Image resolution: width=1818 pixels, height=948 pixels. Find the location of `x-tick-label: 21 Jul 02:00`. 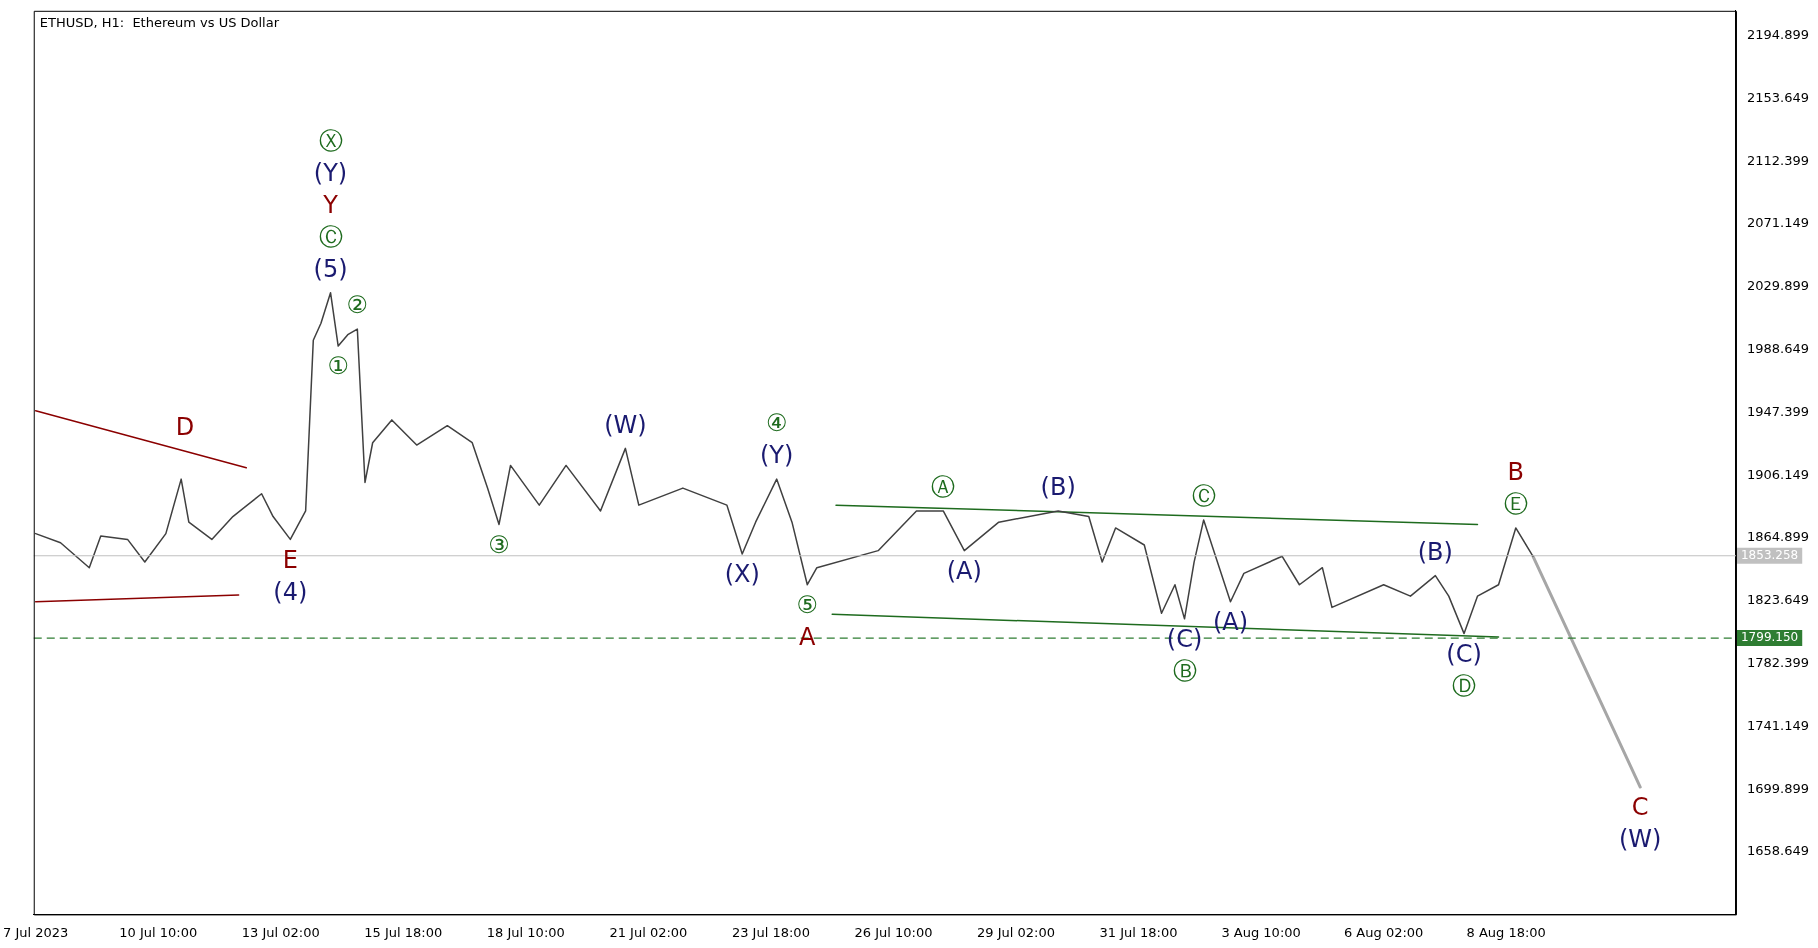

x-tick-label: 21 Jul 02:00 is located at coordinates (648, 932).